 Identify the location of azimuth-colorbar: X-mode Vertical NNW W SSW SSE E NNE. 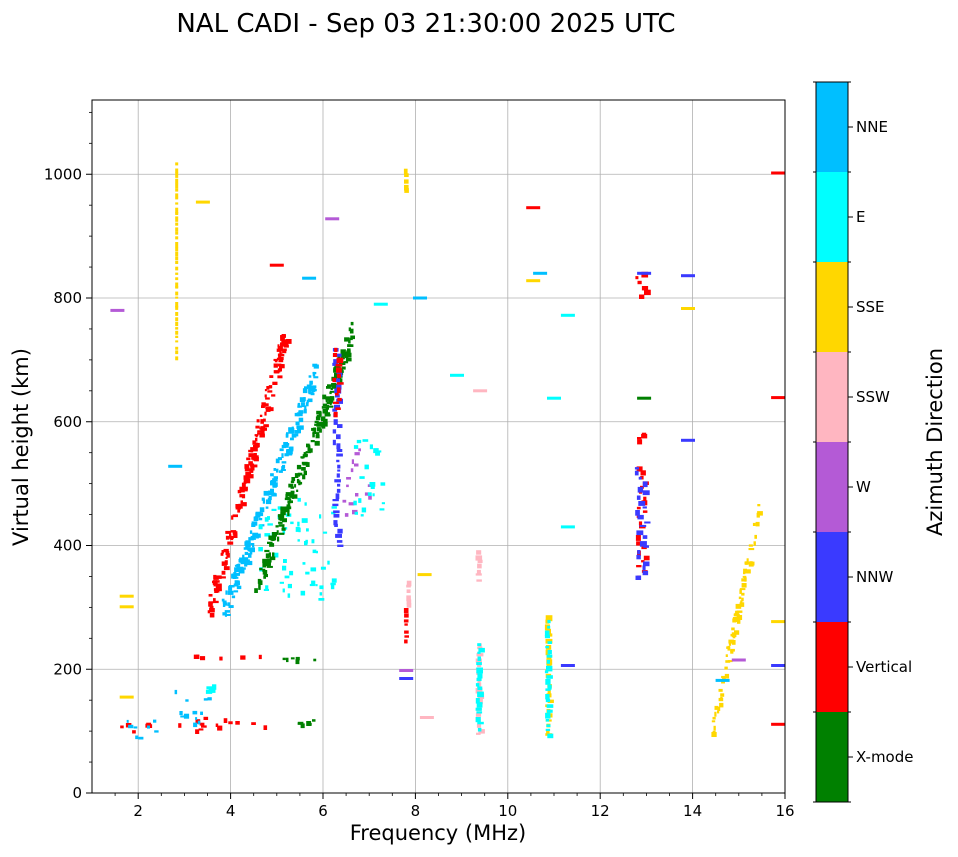
(863, 442).